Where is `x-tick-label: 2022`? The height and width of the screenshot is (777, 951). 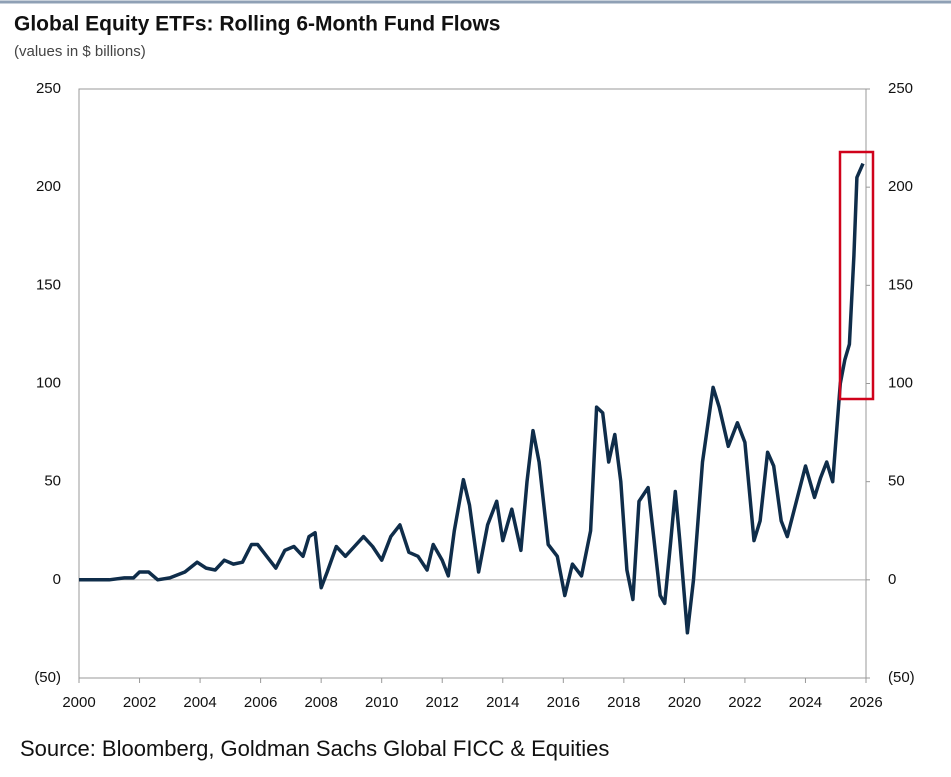 x-tick-label: 2022 is located at coordinates (744, 702).